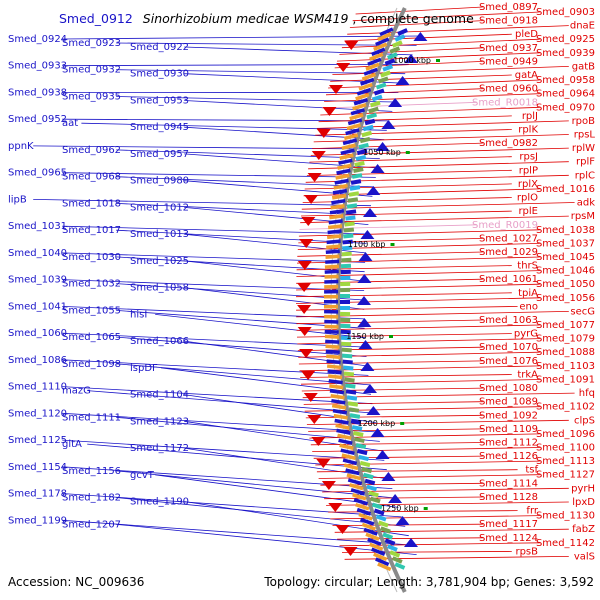 Image resolution: width=600 pixels, height=600 pixels. Describe the element at coordinates (585, 162) in the screenshot. I see `gene-label-right: rplF` at that location.